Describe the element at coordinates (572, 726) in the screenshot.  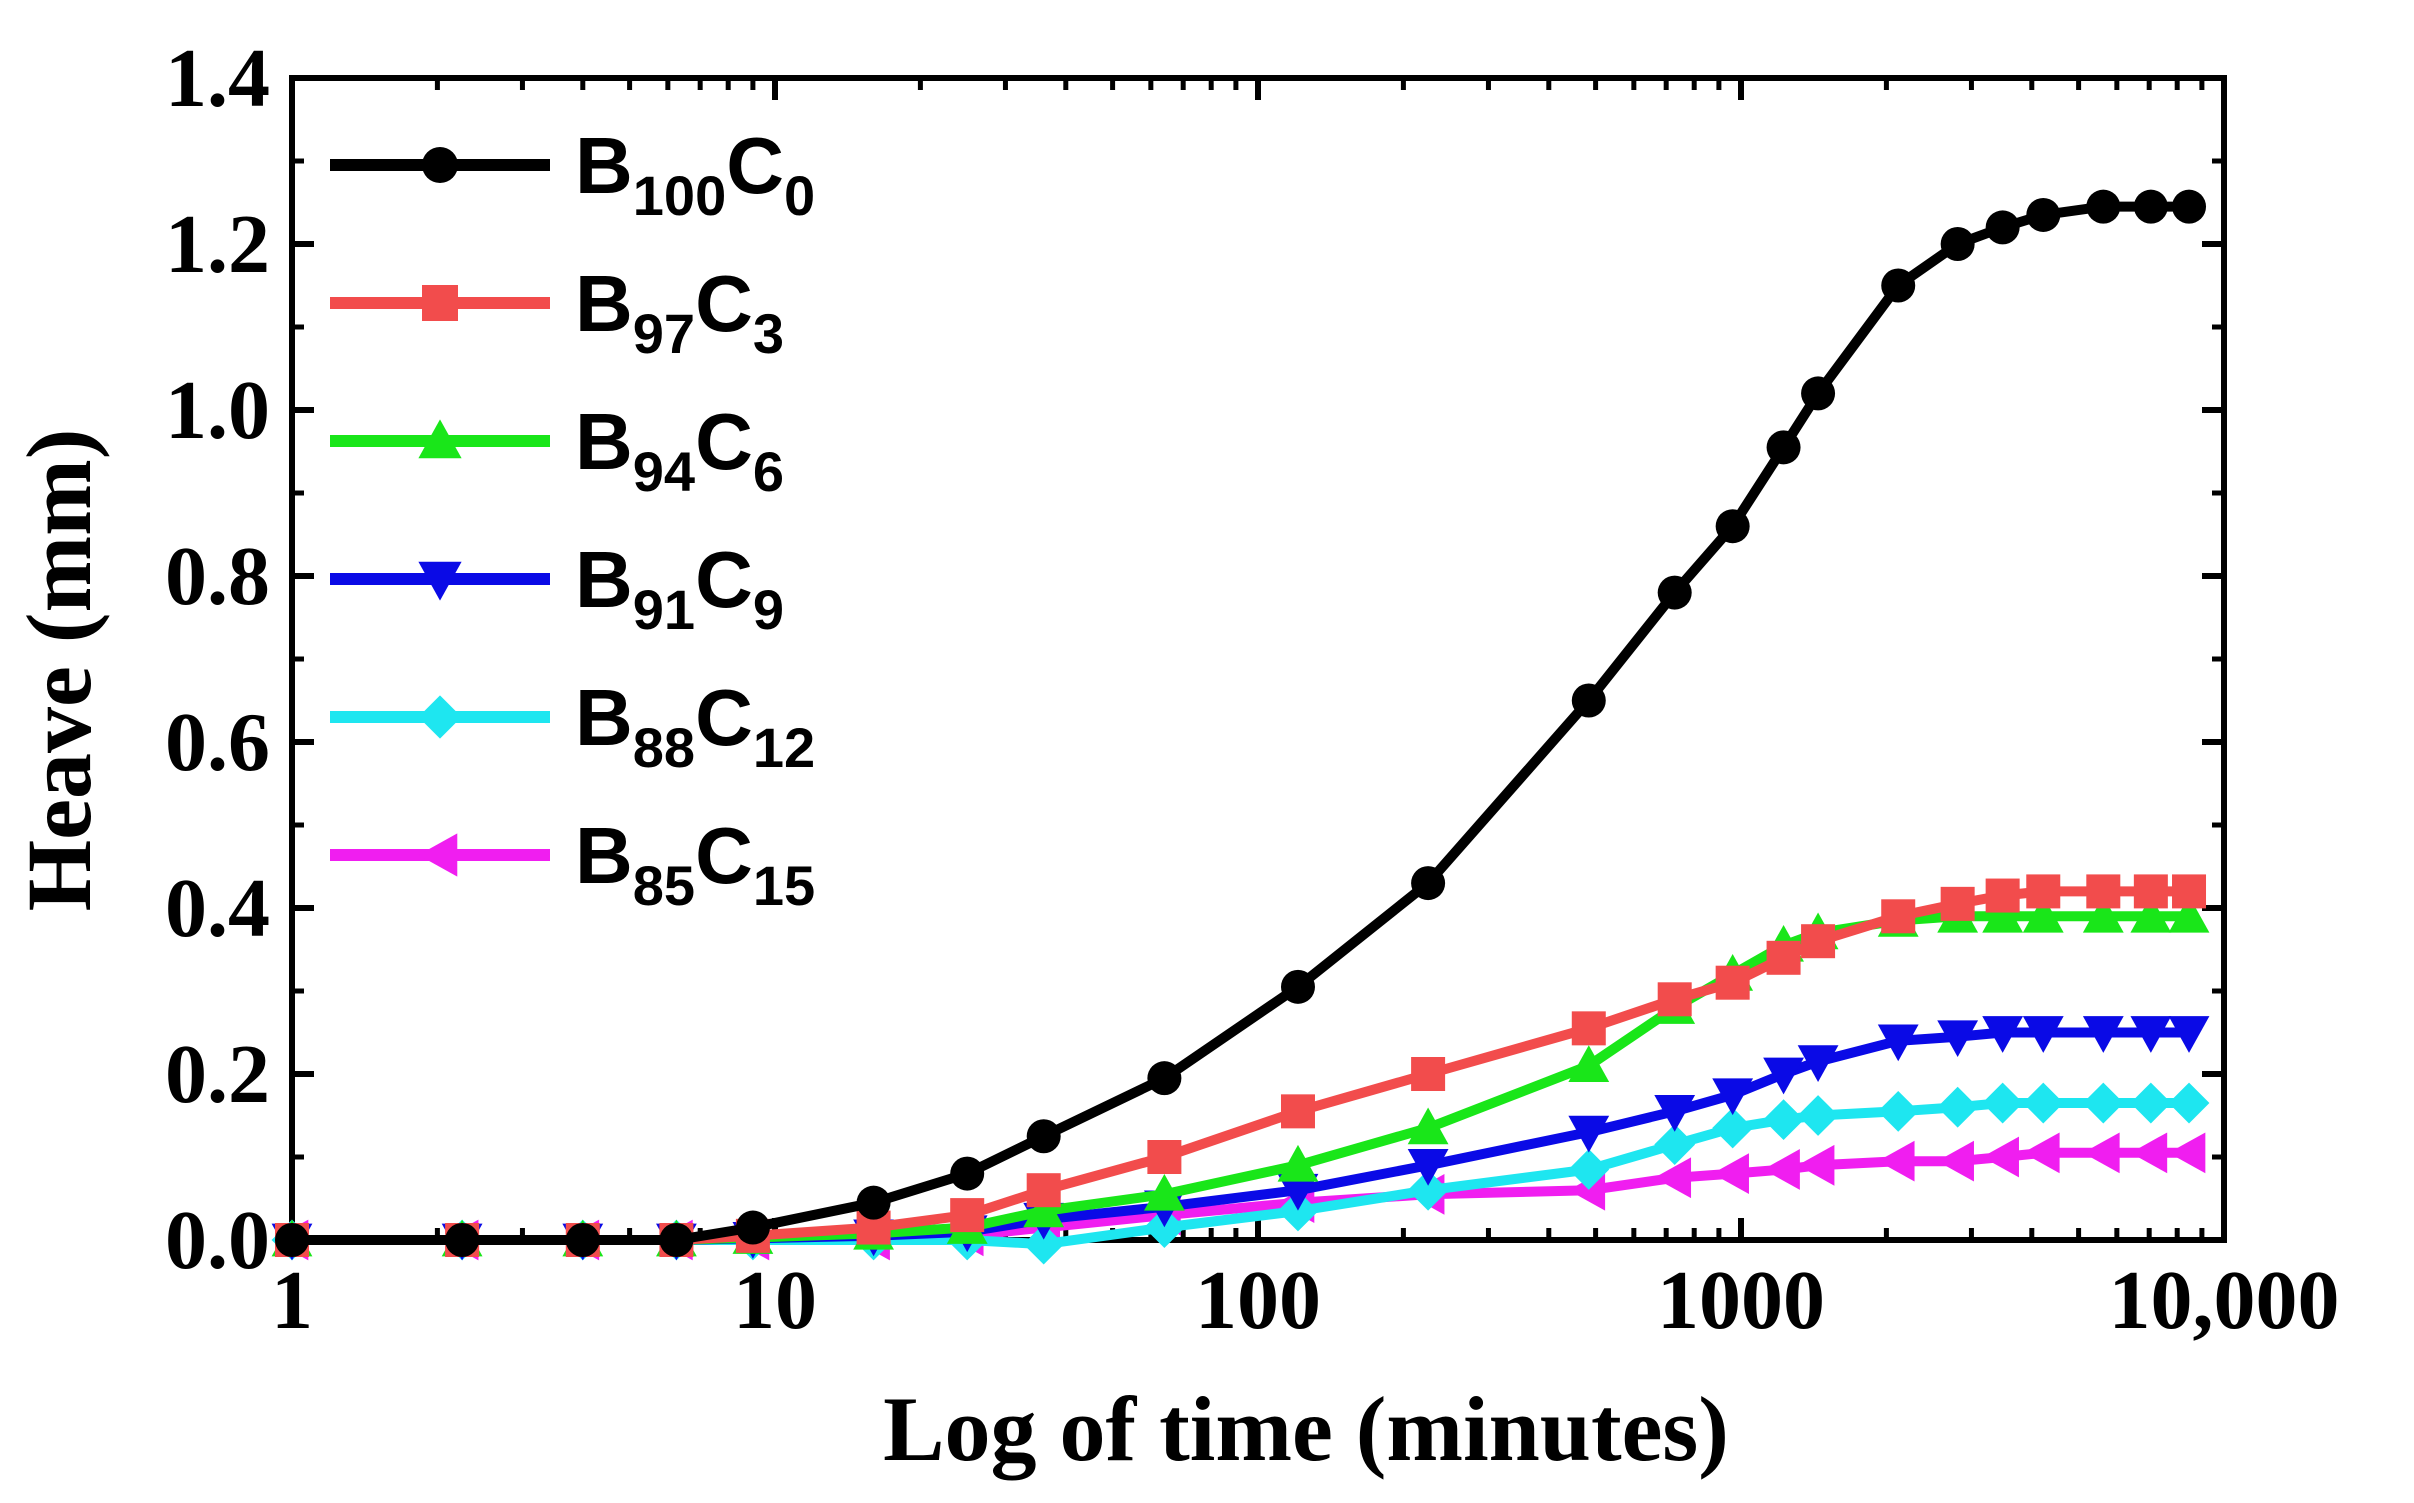
I see `legend-item-B88C12: B88C12` at that location.